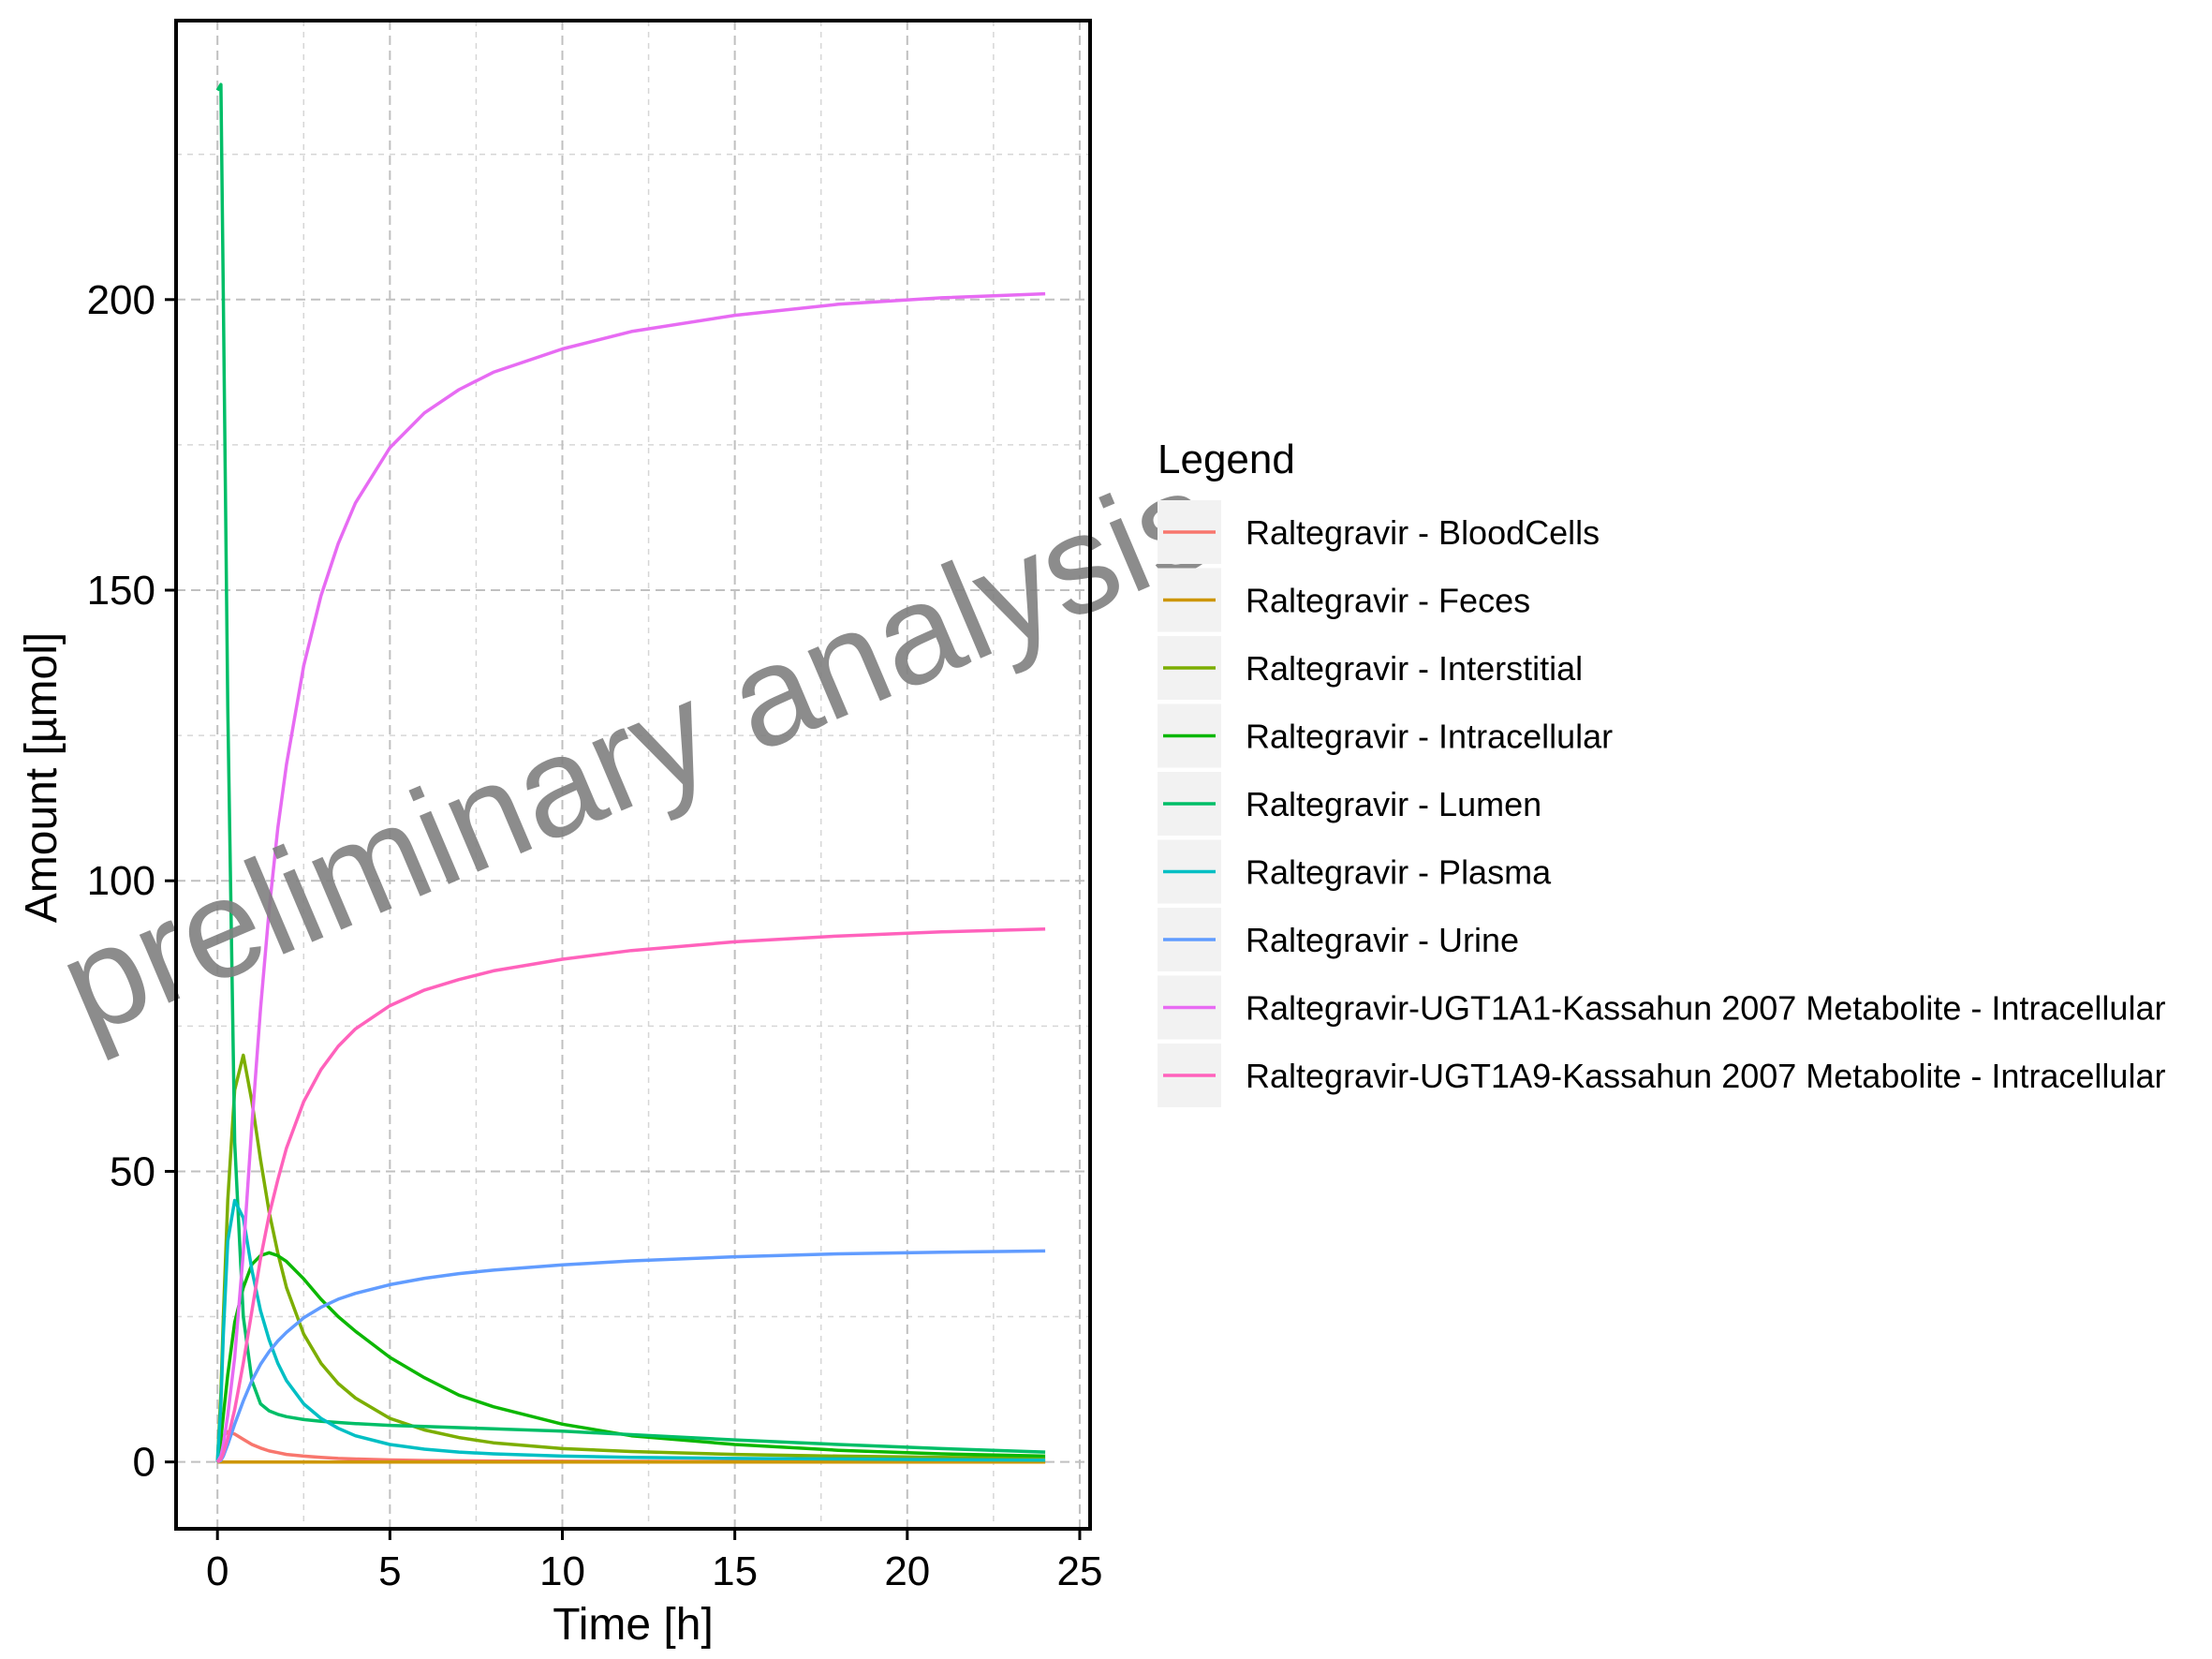  Describe the element at coordinates (121, 881) in the screenshot. I see `y-tick-label: 100` at that location.